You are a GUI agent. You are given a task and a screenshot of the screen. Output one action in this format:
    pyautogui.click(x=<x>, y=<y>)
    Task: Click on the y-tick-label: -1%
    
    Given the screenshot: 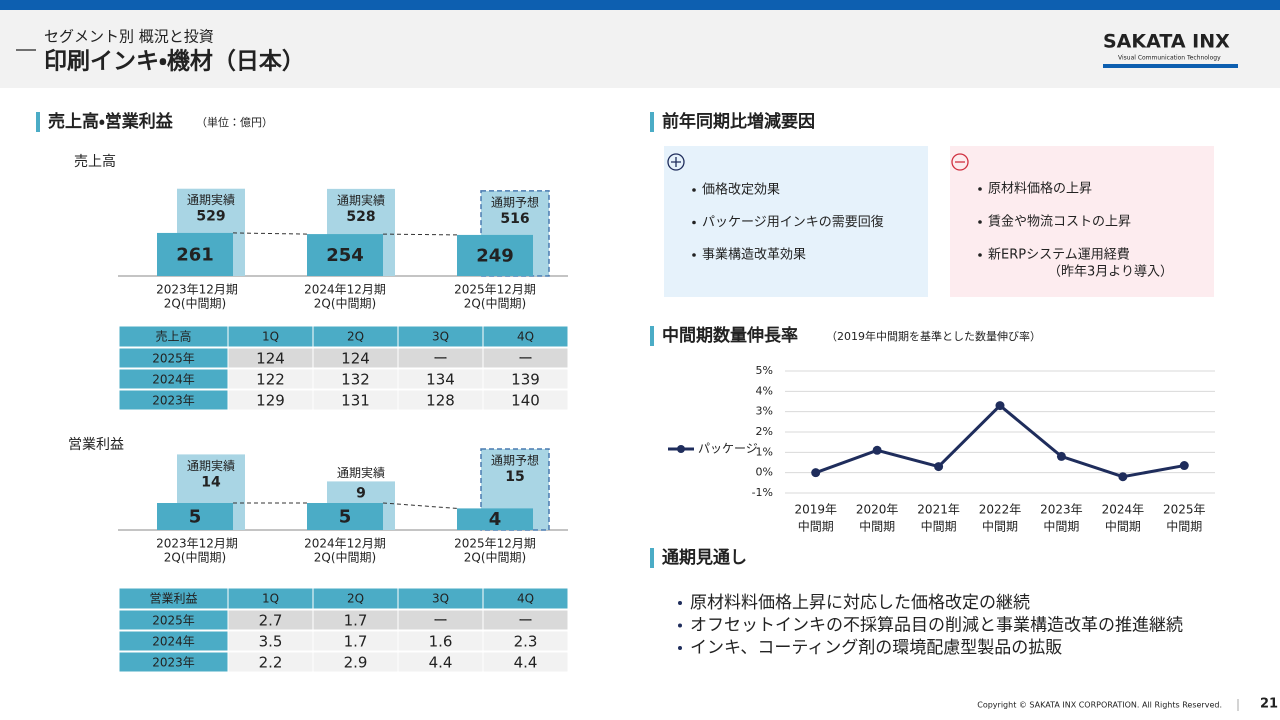 What is the action you would take?
    pyautogui.click(x=762, y=492)
    